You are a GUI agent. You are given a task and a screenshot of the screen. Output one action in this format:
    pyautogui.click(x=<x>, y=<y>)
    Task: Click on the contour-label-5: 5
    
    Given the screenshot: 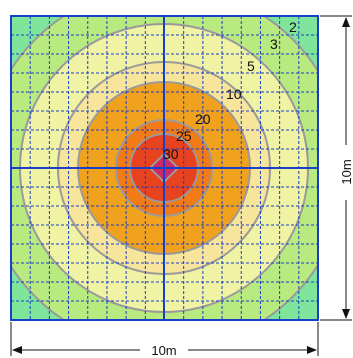 What is the action you would take?
    pyautogui.click(x=251, y=66)
    